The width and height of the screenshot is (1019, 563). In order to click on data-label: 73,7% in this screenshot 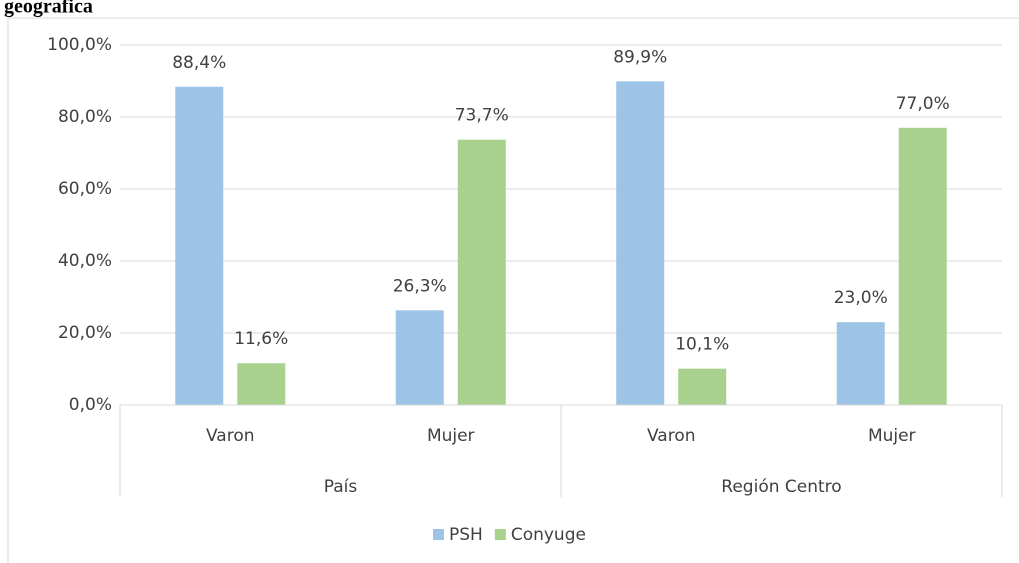, I will do `click(482, 116)`.